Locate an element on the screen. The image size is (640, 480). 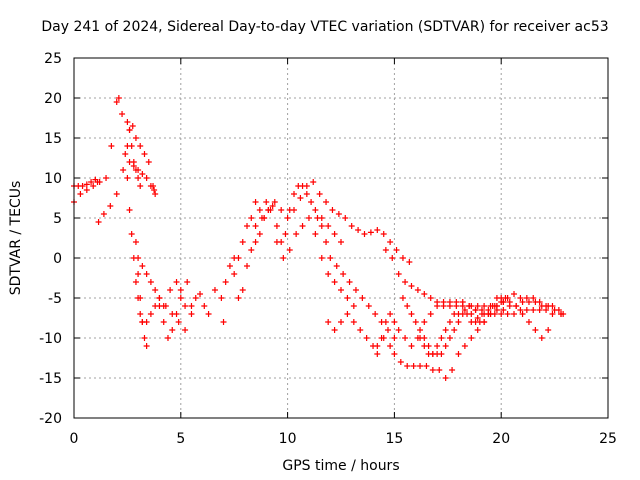
series-E is located at coordinates (156, 254).